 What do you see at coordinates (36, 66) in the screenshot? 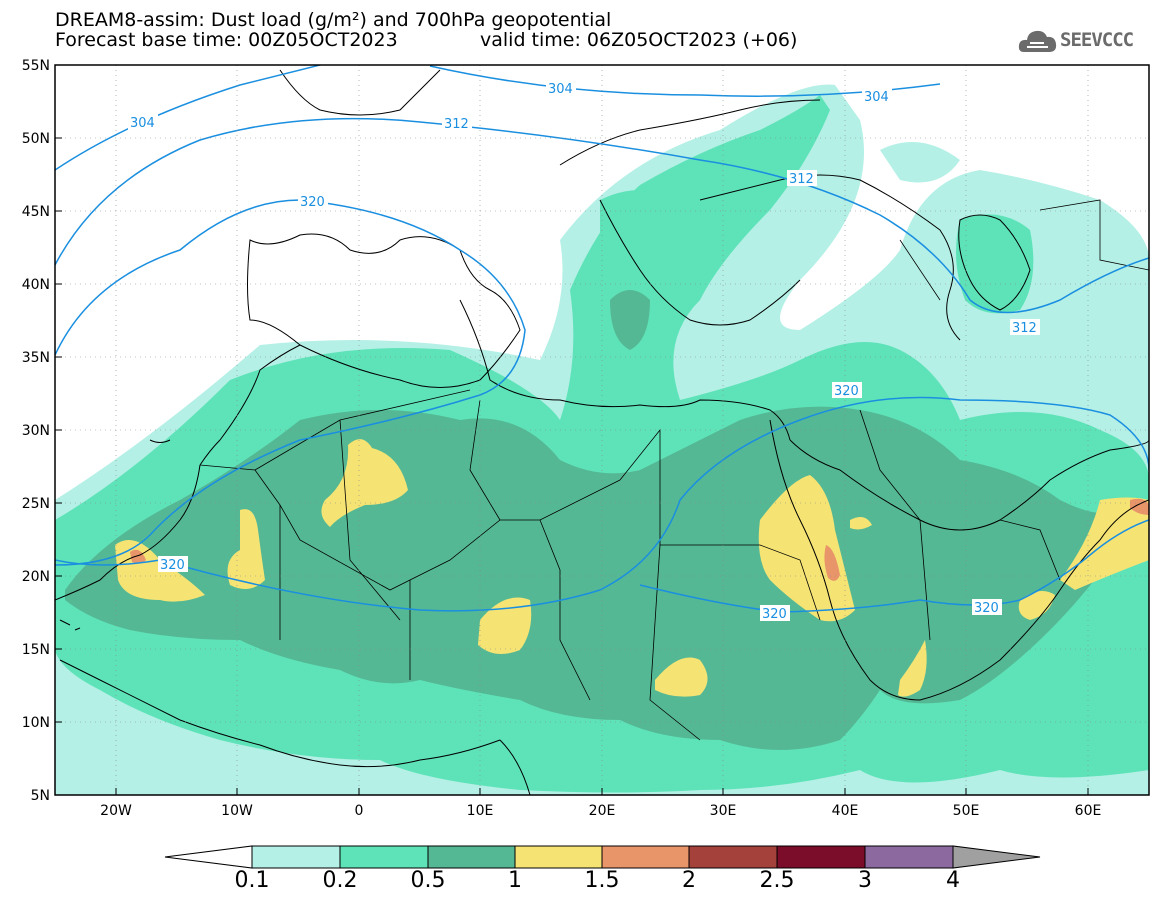
I see `lat-label: 55N` at bounding box center [36, 66].